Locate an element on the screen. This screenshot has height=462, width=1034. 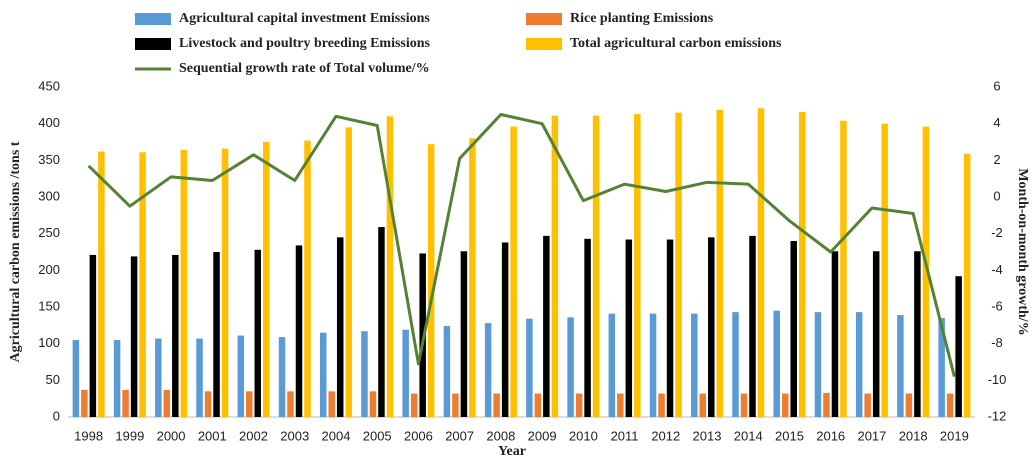
x-tick-label: 2005 is located at coordinates (377, 435).